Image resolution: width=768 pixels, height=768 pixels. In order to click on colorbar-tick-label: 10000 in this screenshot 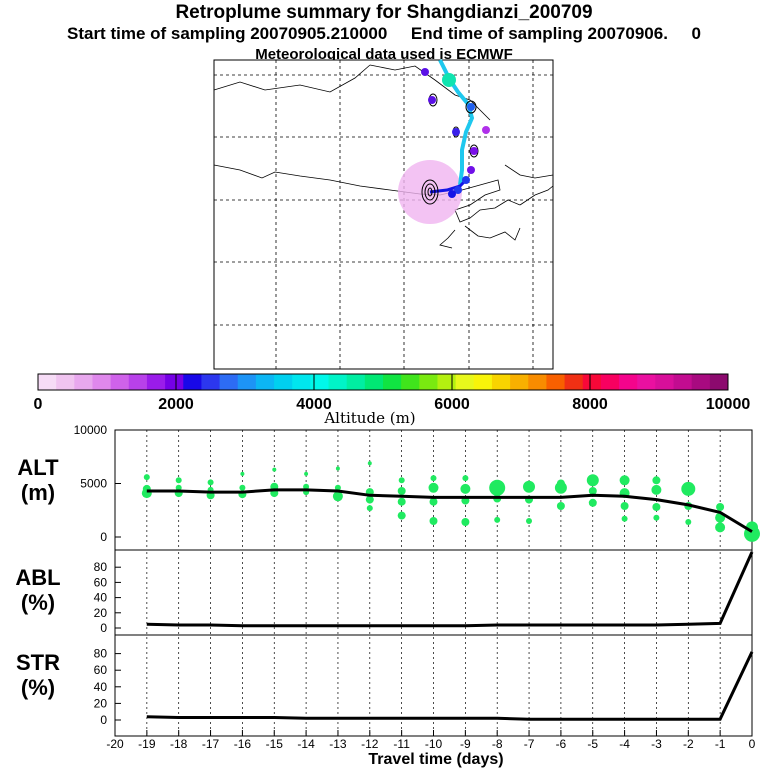, I will do `click(728, 404)`.